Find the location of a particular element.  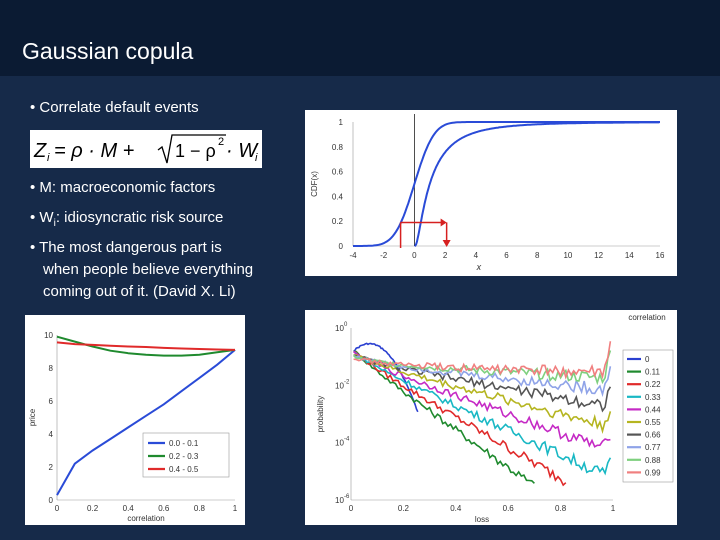

bullet-macro: • M: macroeconomic factors is located at coordinates (123, 187).